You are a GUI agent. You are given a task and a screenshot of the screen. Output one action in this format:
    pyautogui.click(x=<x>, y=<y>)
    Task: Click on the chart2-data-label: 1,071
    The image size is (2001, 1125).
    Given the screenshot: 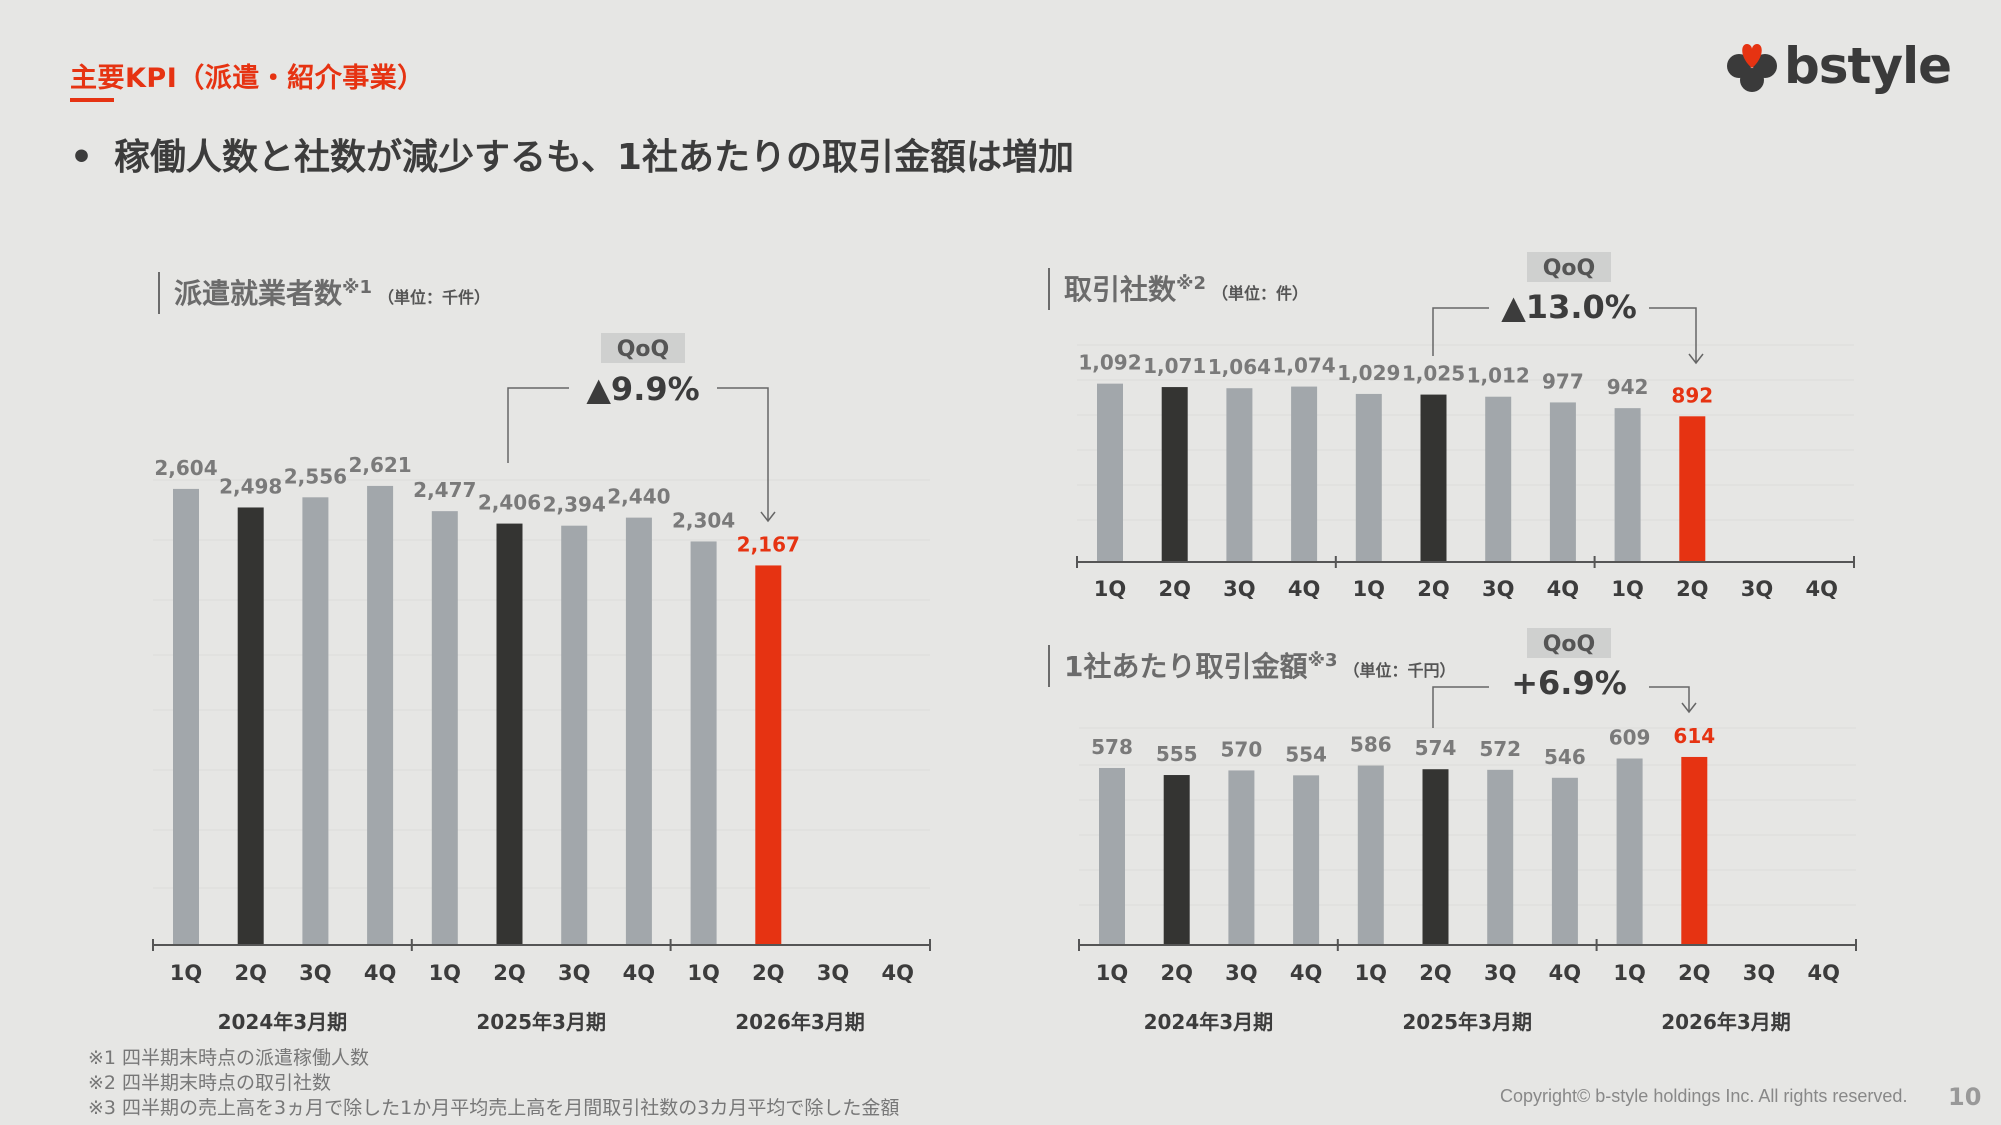 What is the action you would take?
    pyautogui.click(x=1174, y=366)
    